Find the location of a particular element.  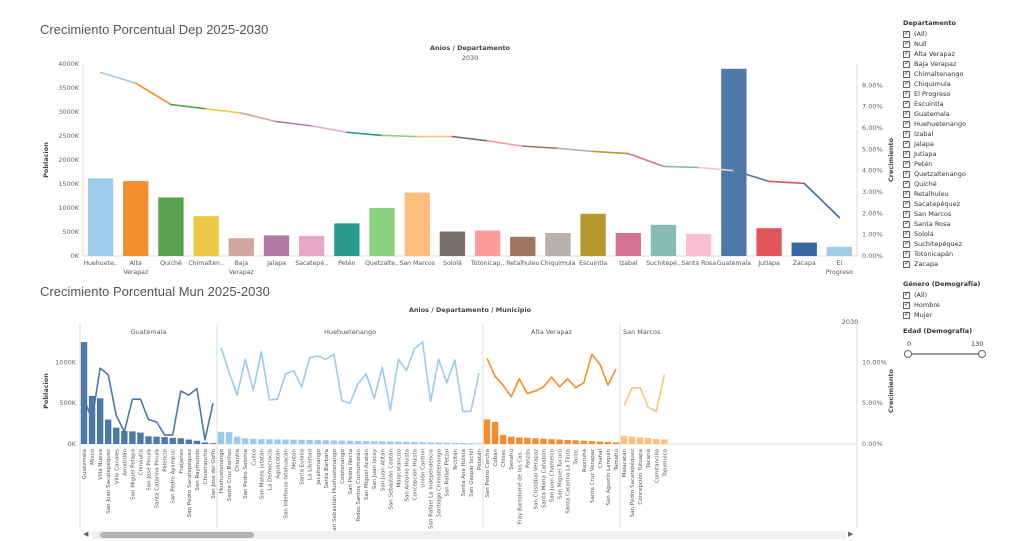

x-tick-label: San Miguel Tucurú is located at coordinates (560, 474).